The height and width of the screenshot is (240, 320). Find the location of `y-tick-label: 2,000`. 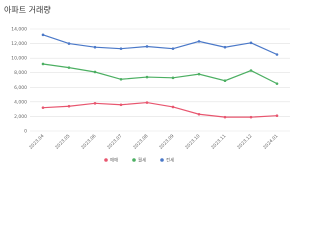

y-tick-label: 2,000 is located at coordinates (20, 117).